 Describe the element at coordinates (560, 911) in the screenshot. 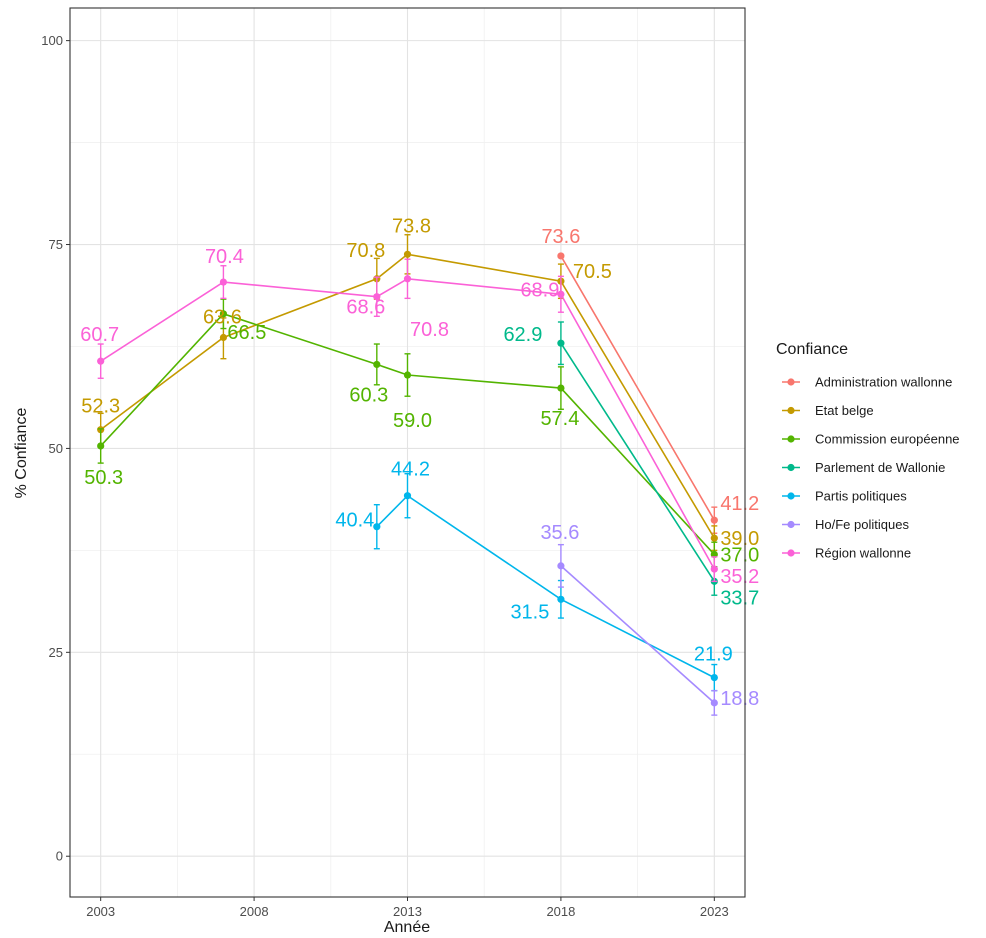

I see `x-tick-label: 2018` at that location.